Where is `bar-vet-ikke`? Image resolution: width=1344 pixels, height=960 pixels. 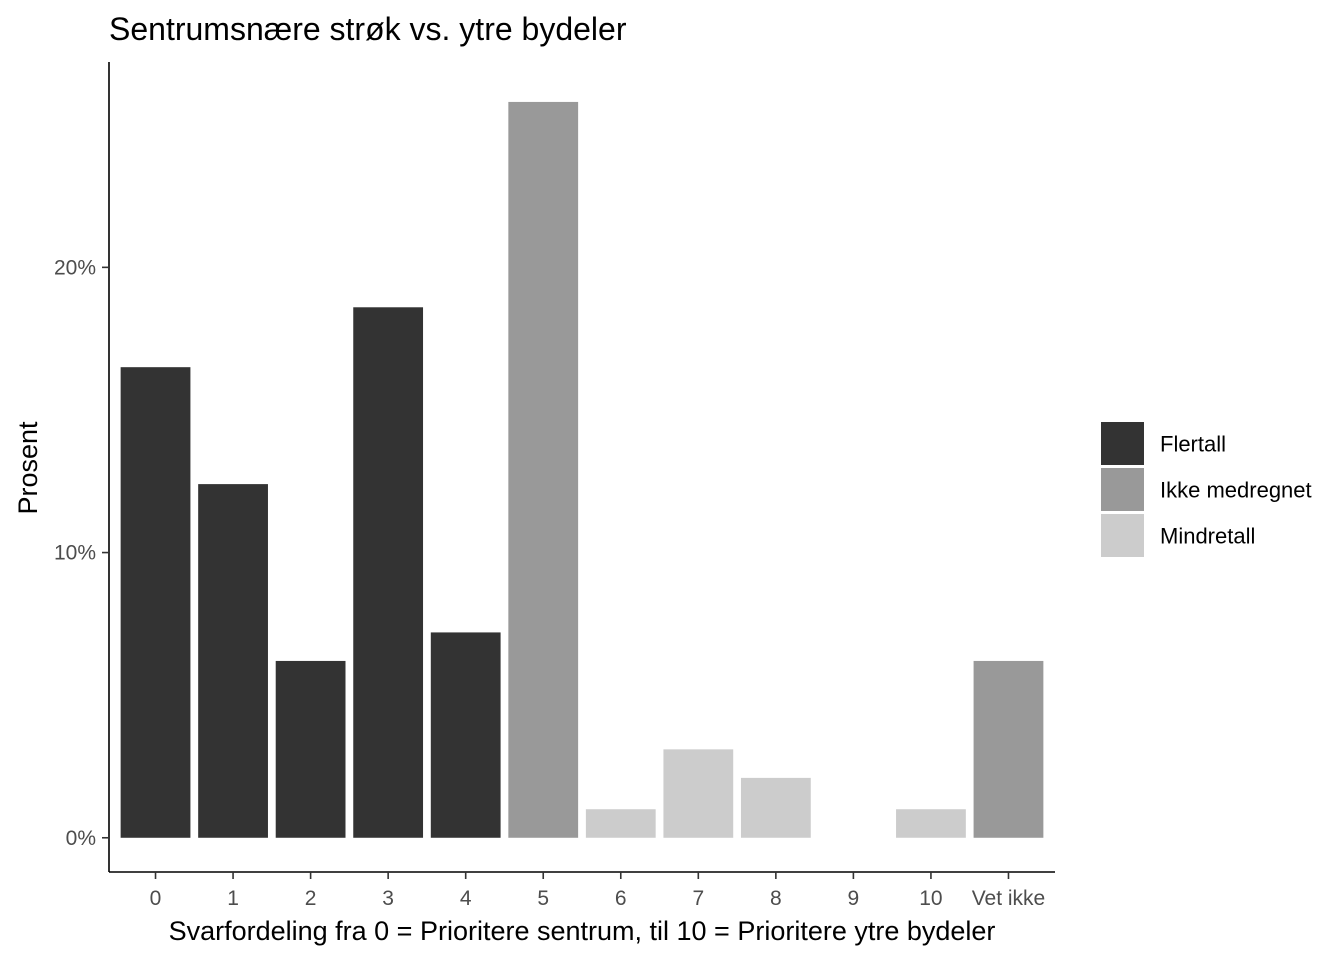 bar-vet-ikke is located at coordinates (1008, 749).